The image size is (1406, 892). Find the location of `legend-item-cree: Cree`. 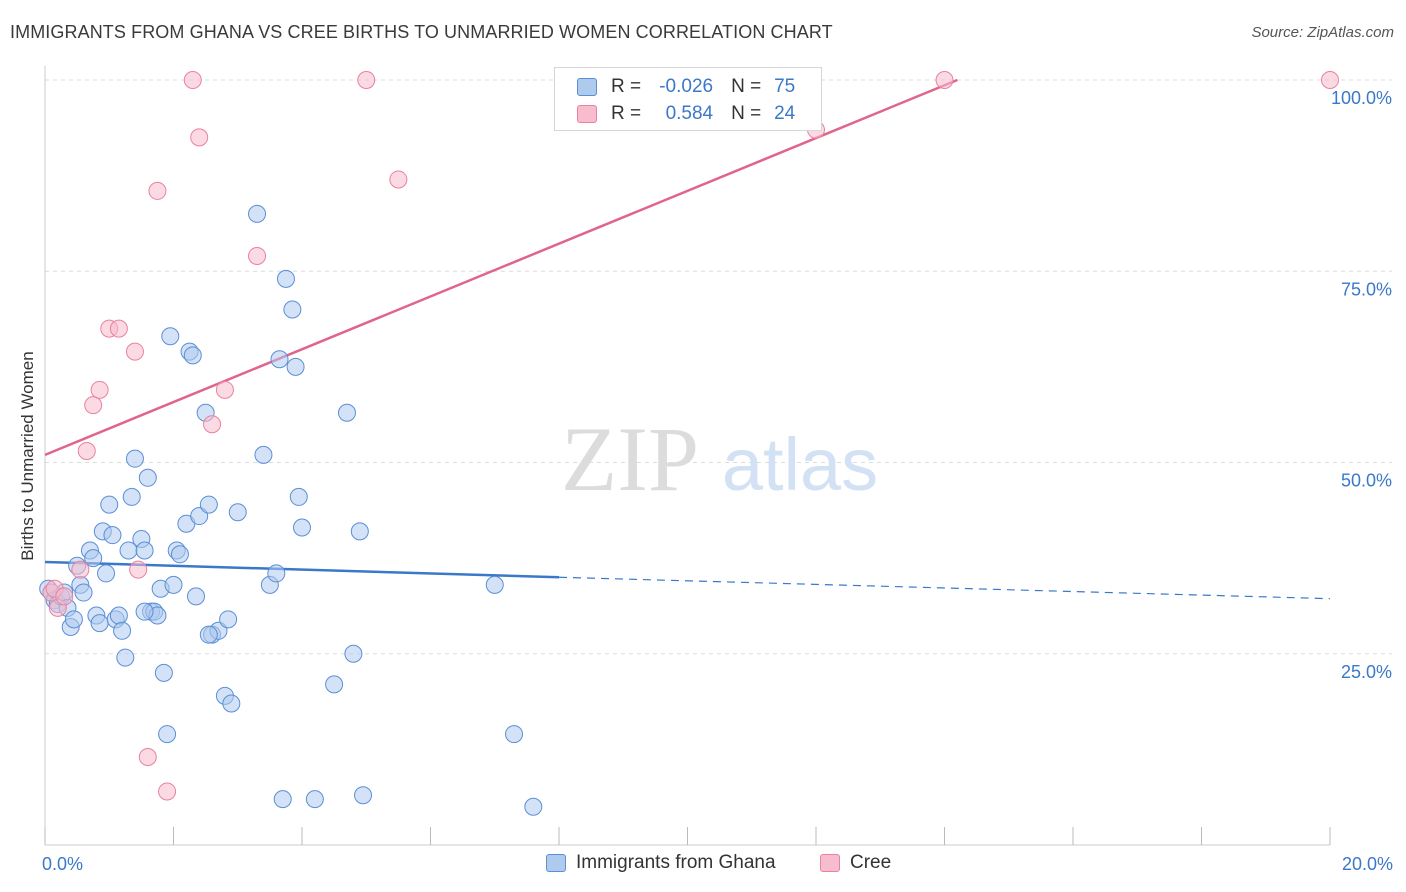

legend-item-cree: Cree is located at coordinates (855, 863).